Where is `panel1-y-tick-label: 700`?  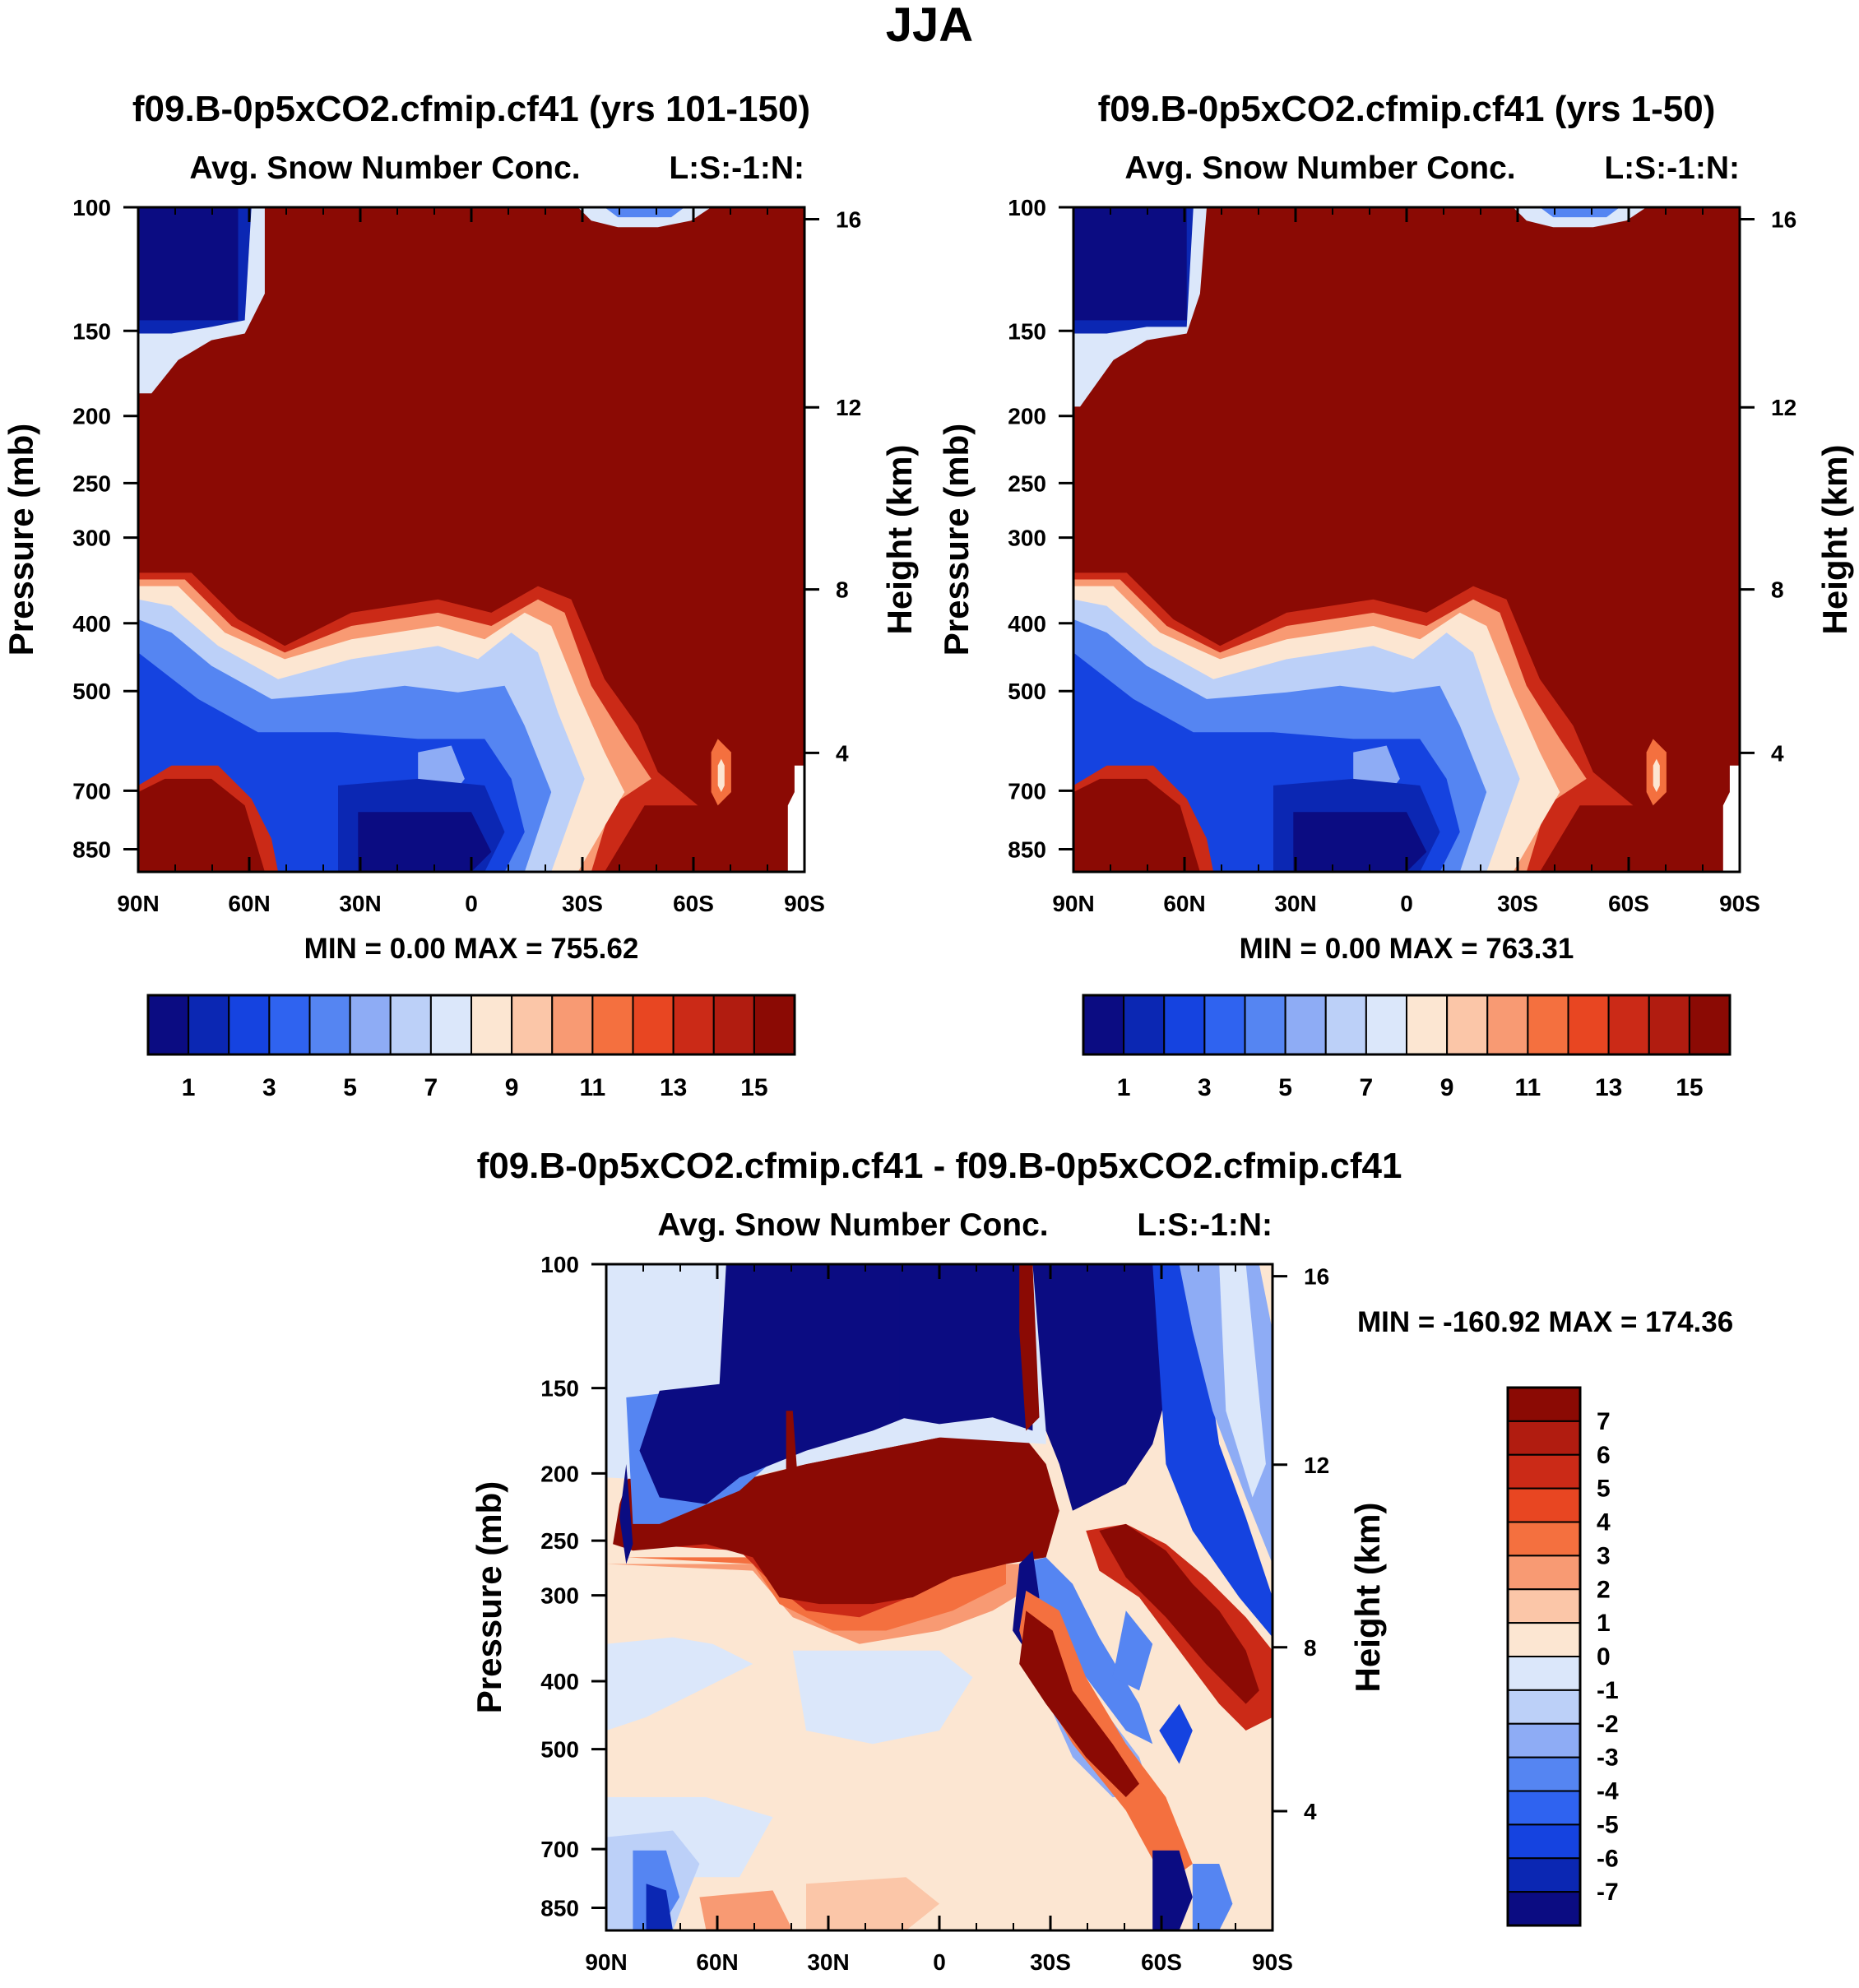
panel1-y-tick-label: 700 is located at coordinates (1027, 791).